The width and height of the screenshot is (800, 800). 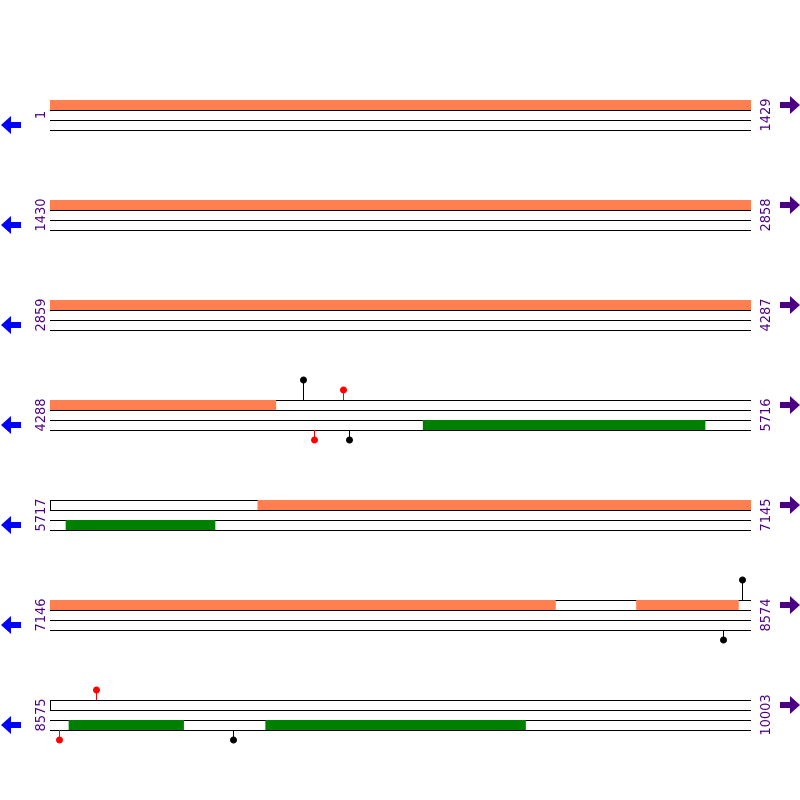 What do you see at coordinates (400, 410) in the screenshot?
I see `sequence-row: 4288 5716` at bounding box center [400, 410].